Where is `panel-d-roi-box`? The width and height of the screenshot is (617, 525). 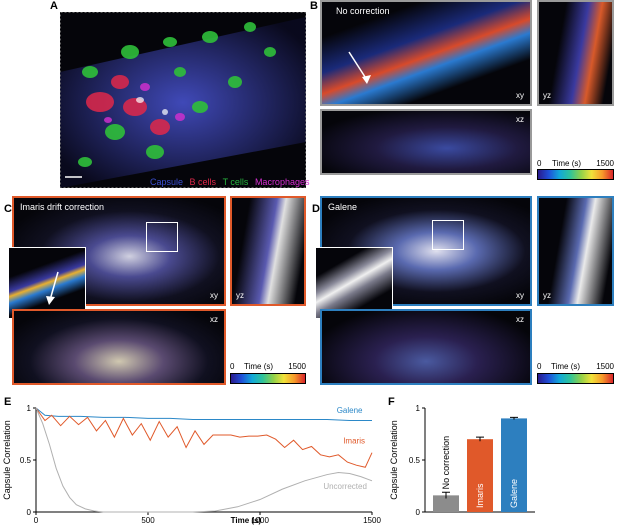 panel-d-roi-box is located at coordinates (448, 235).